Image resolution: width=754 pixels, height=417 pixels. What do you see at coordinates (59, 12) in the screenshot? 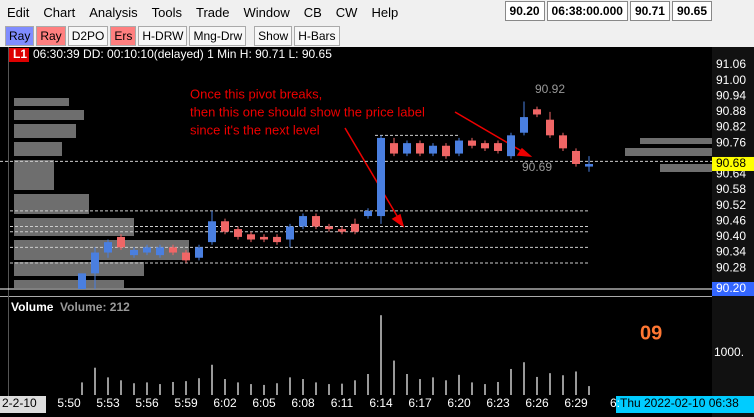
I see `menu-item: Chart` at bounding box center [59, 12].